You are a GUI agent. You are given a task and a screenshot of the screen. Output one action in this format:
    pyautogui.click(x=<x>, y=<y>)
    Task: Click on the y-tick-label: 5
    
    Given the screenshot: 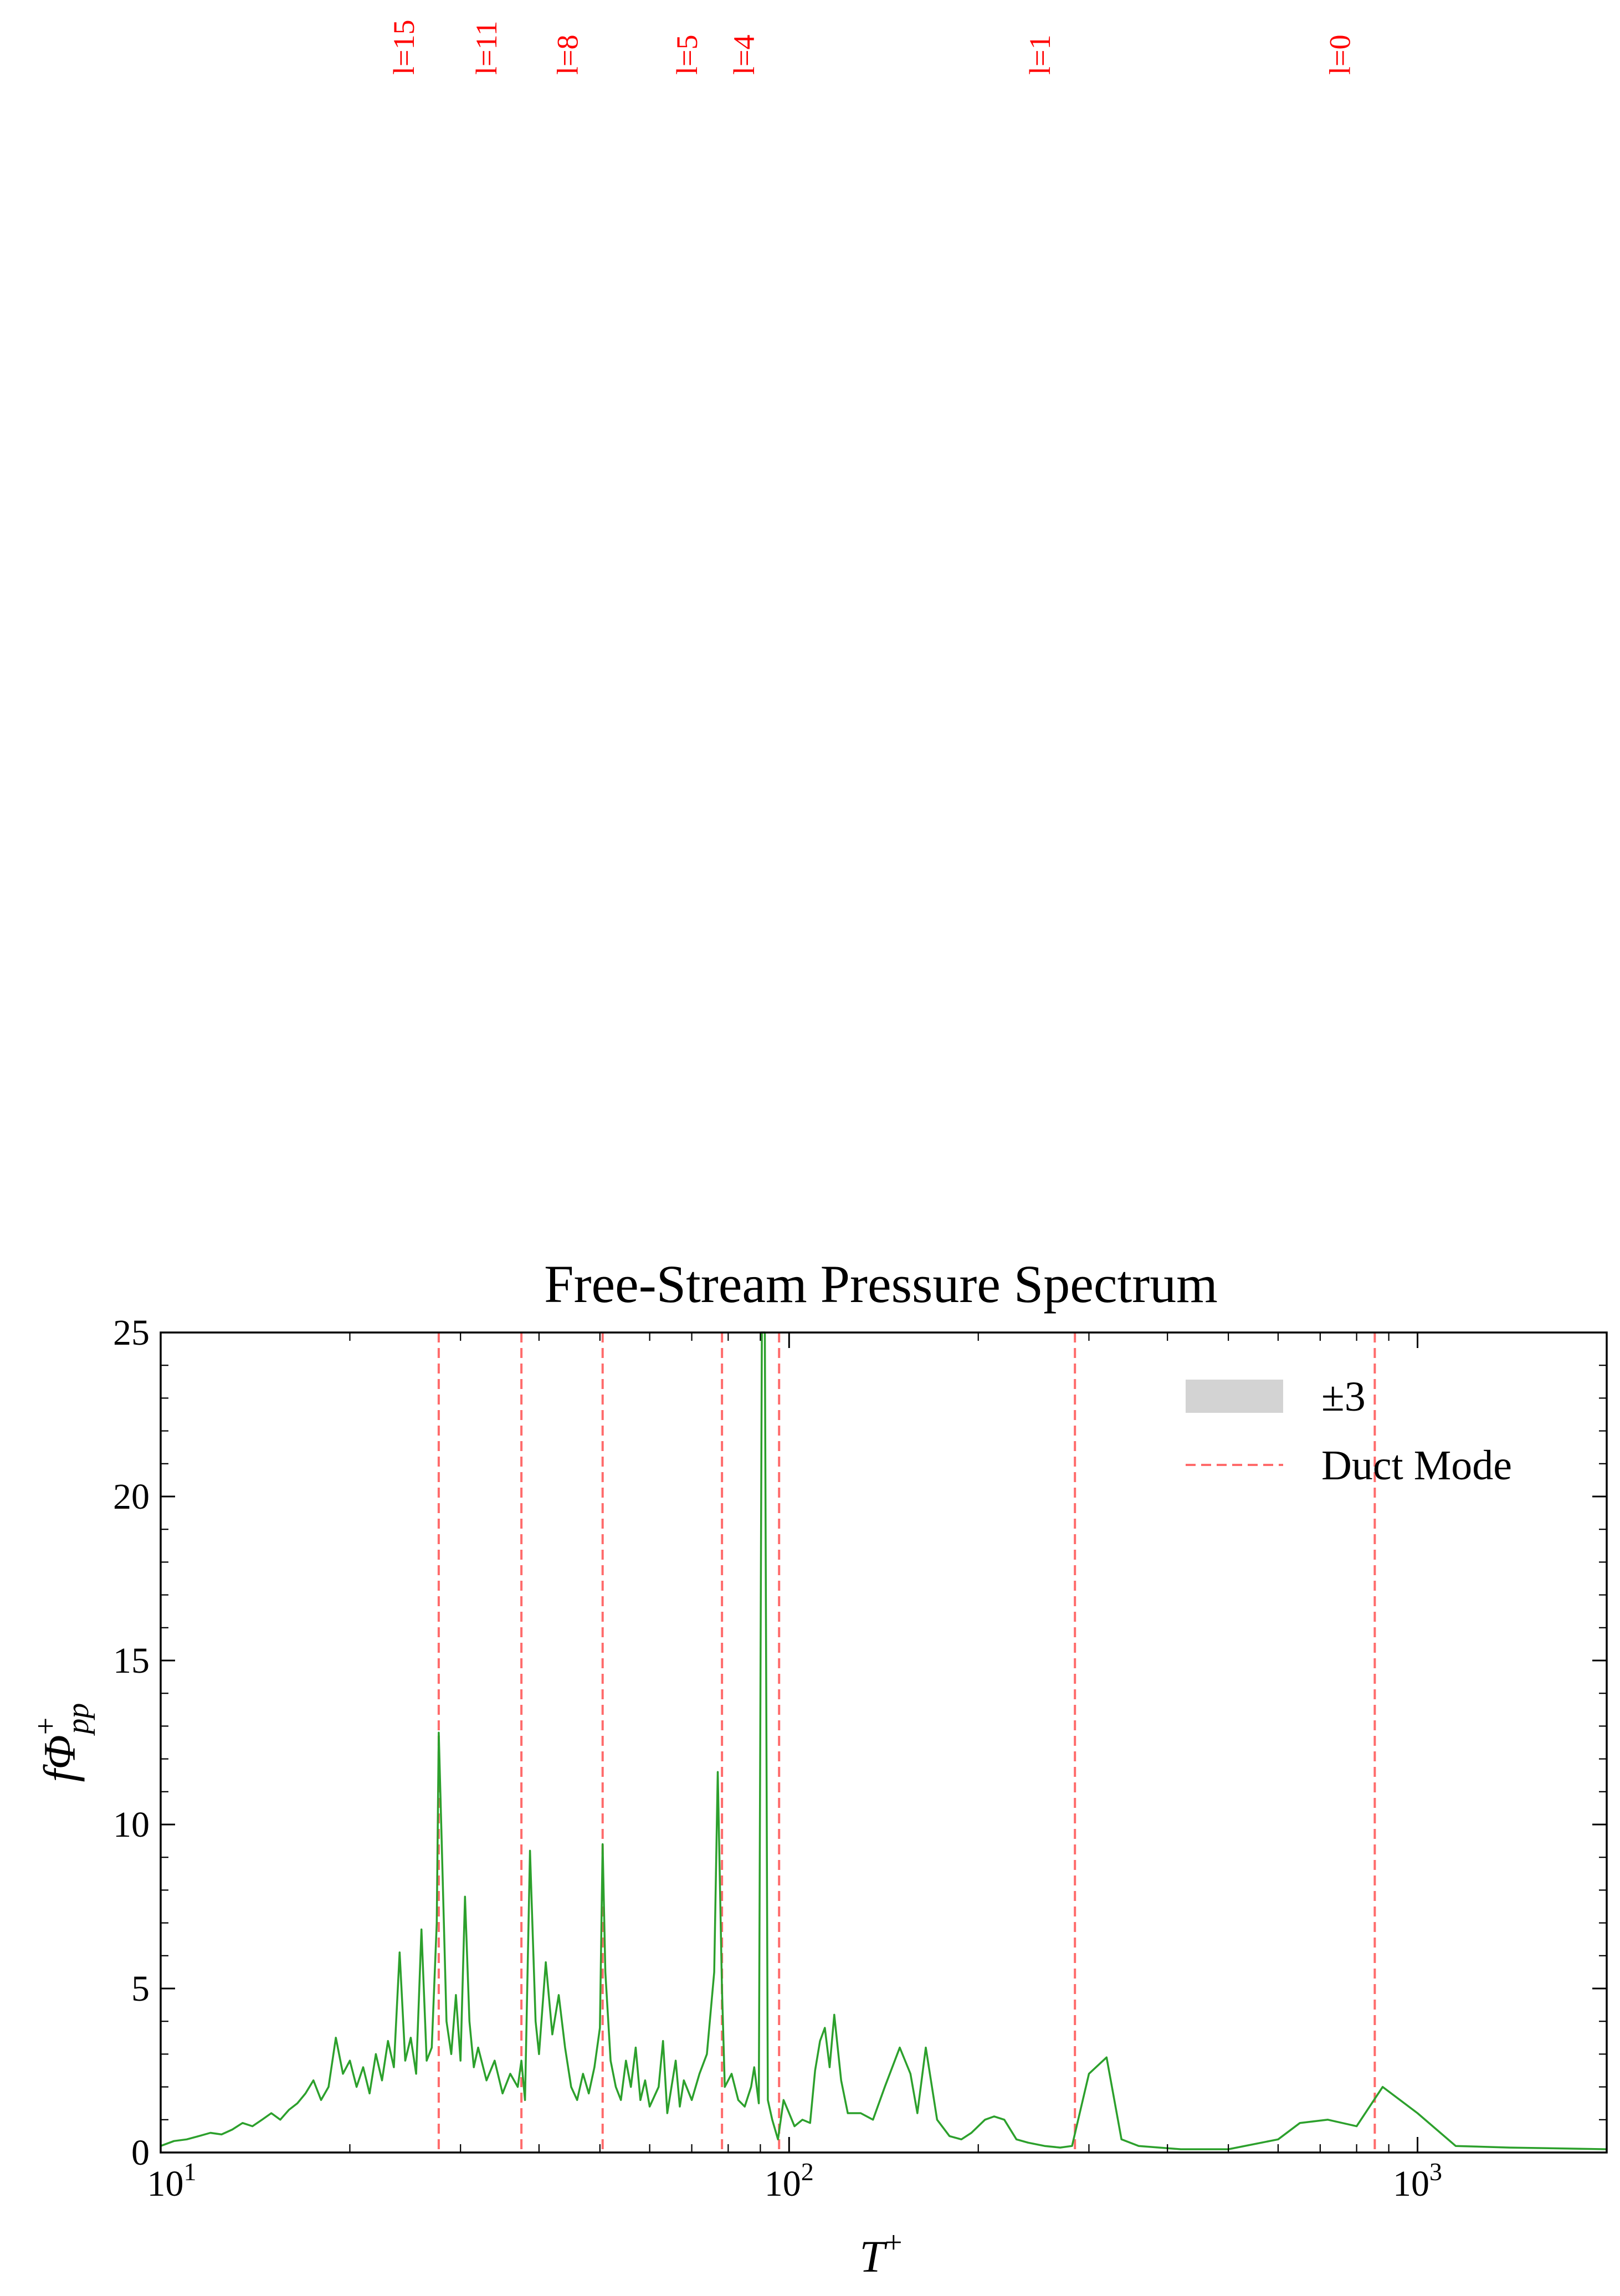 What is the action you would take?
    pyautogui.click(x=140, y=1989)
    